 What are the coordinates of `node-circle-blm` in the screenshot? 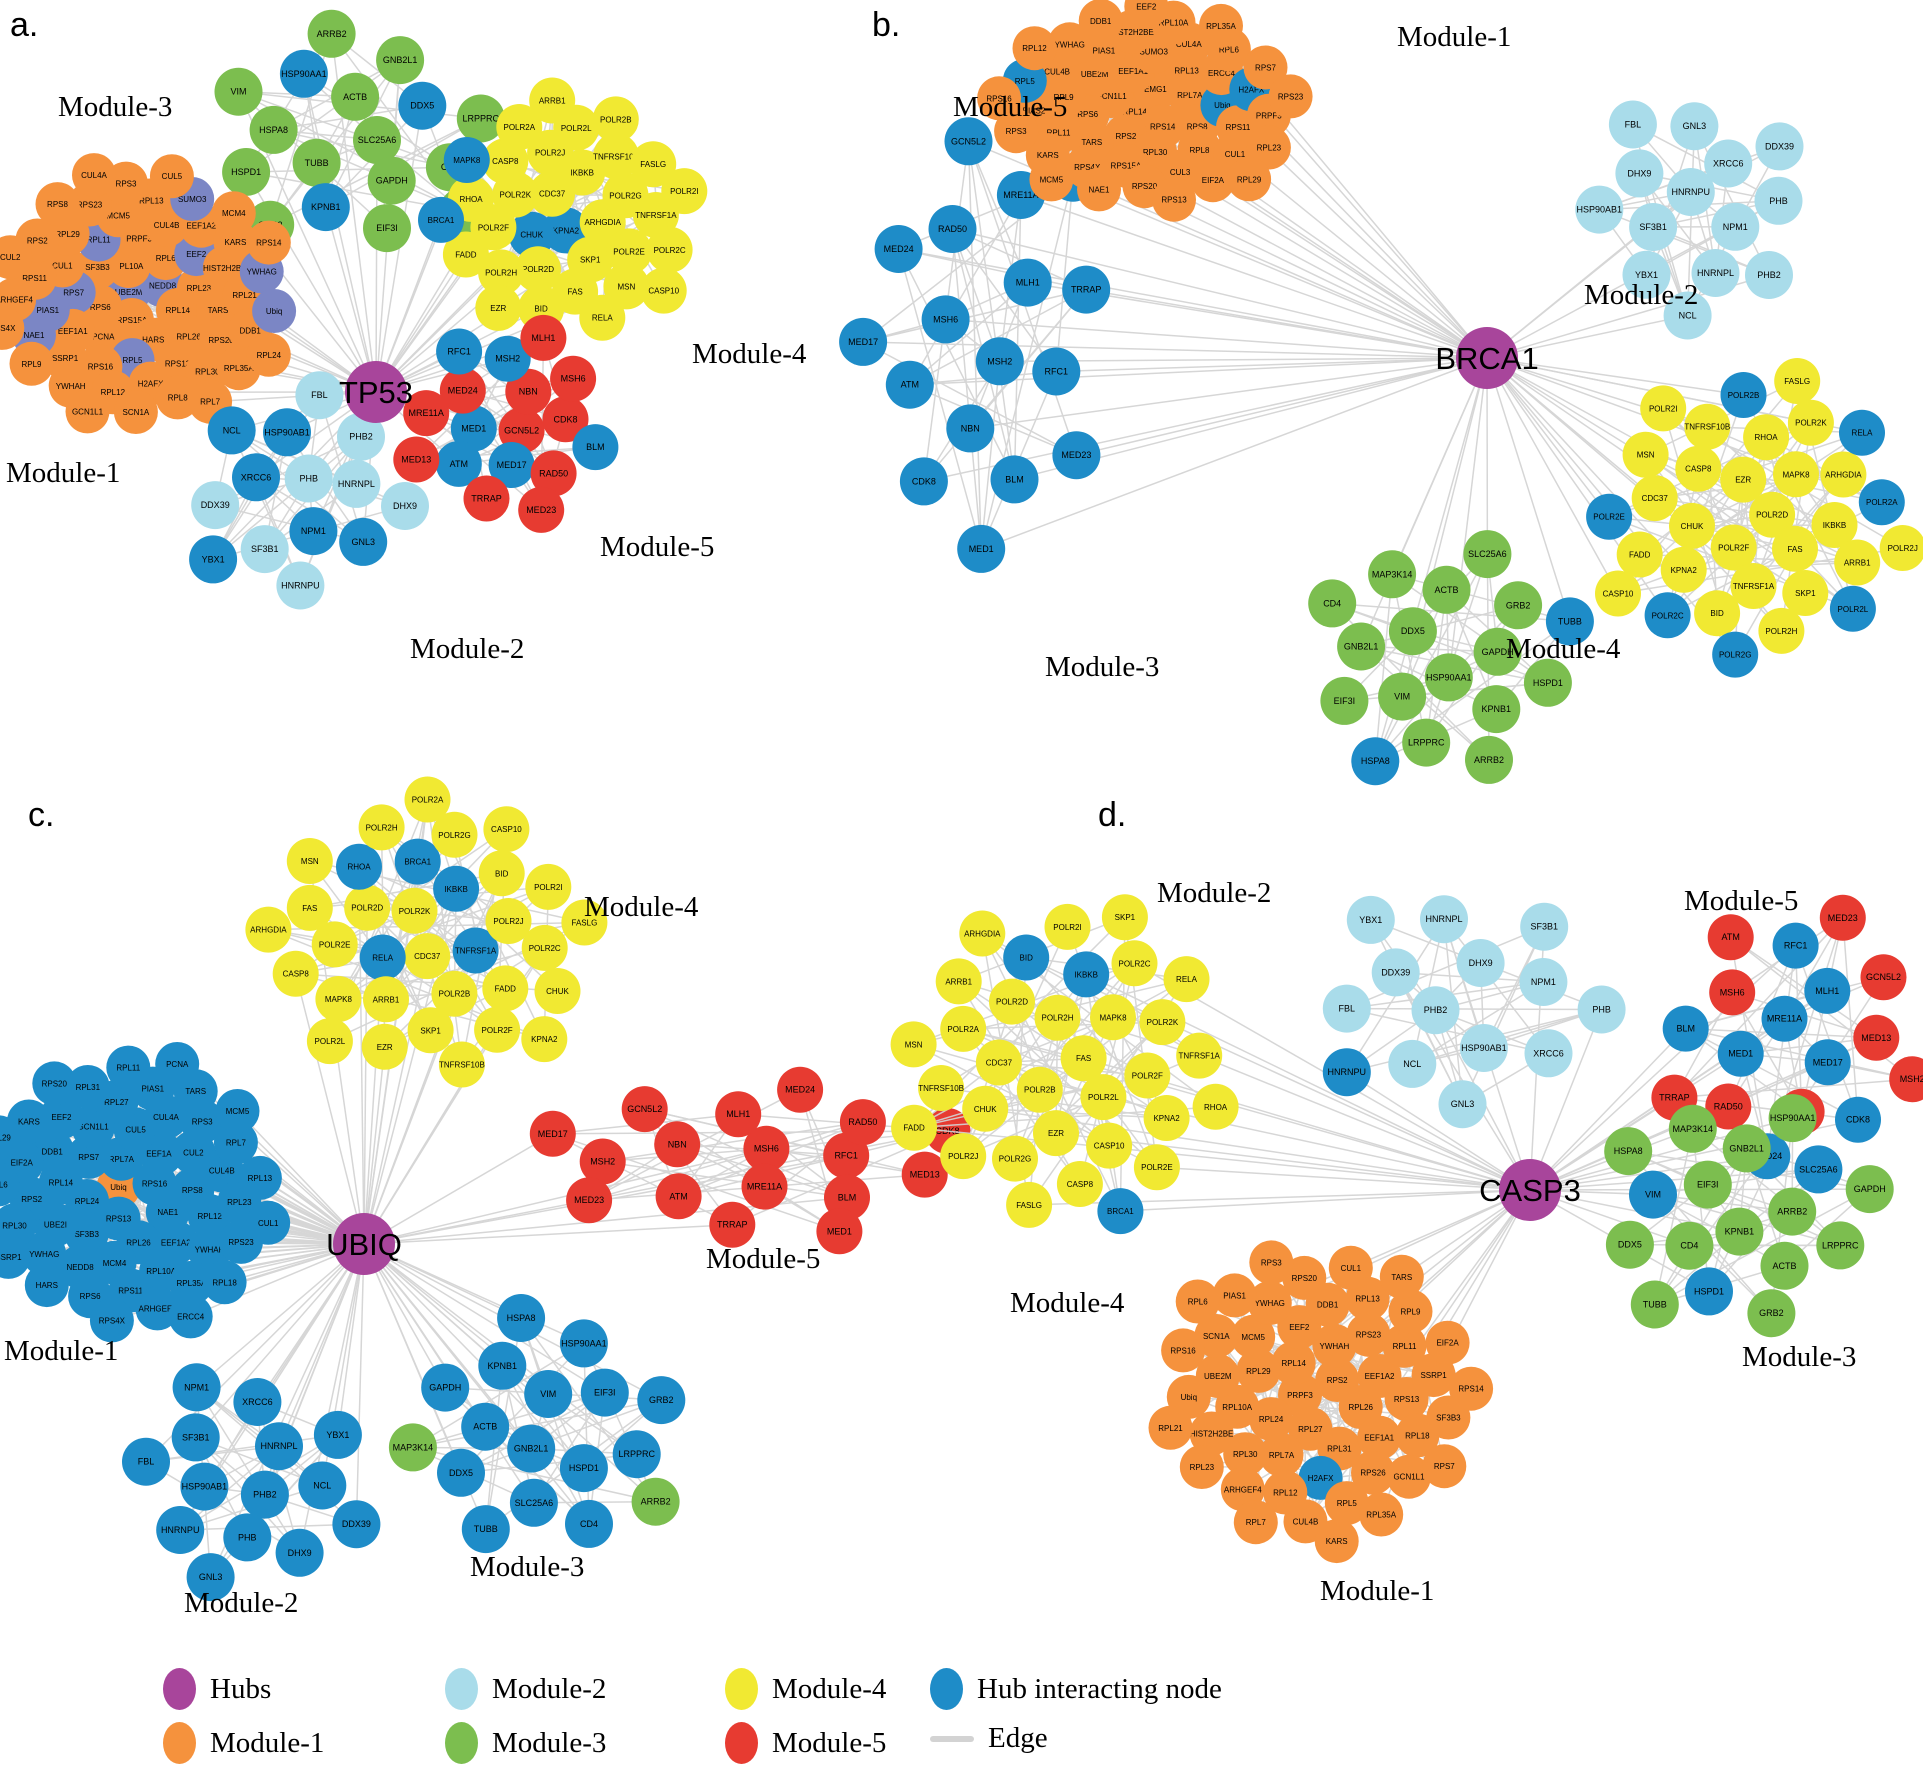 It's located at (595, 447).